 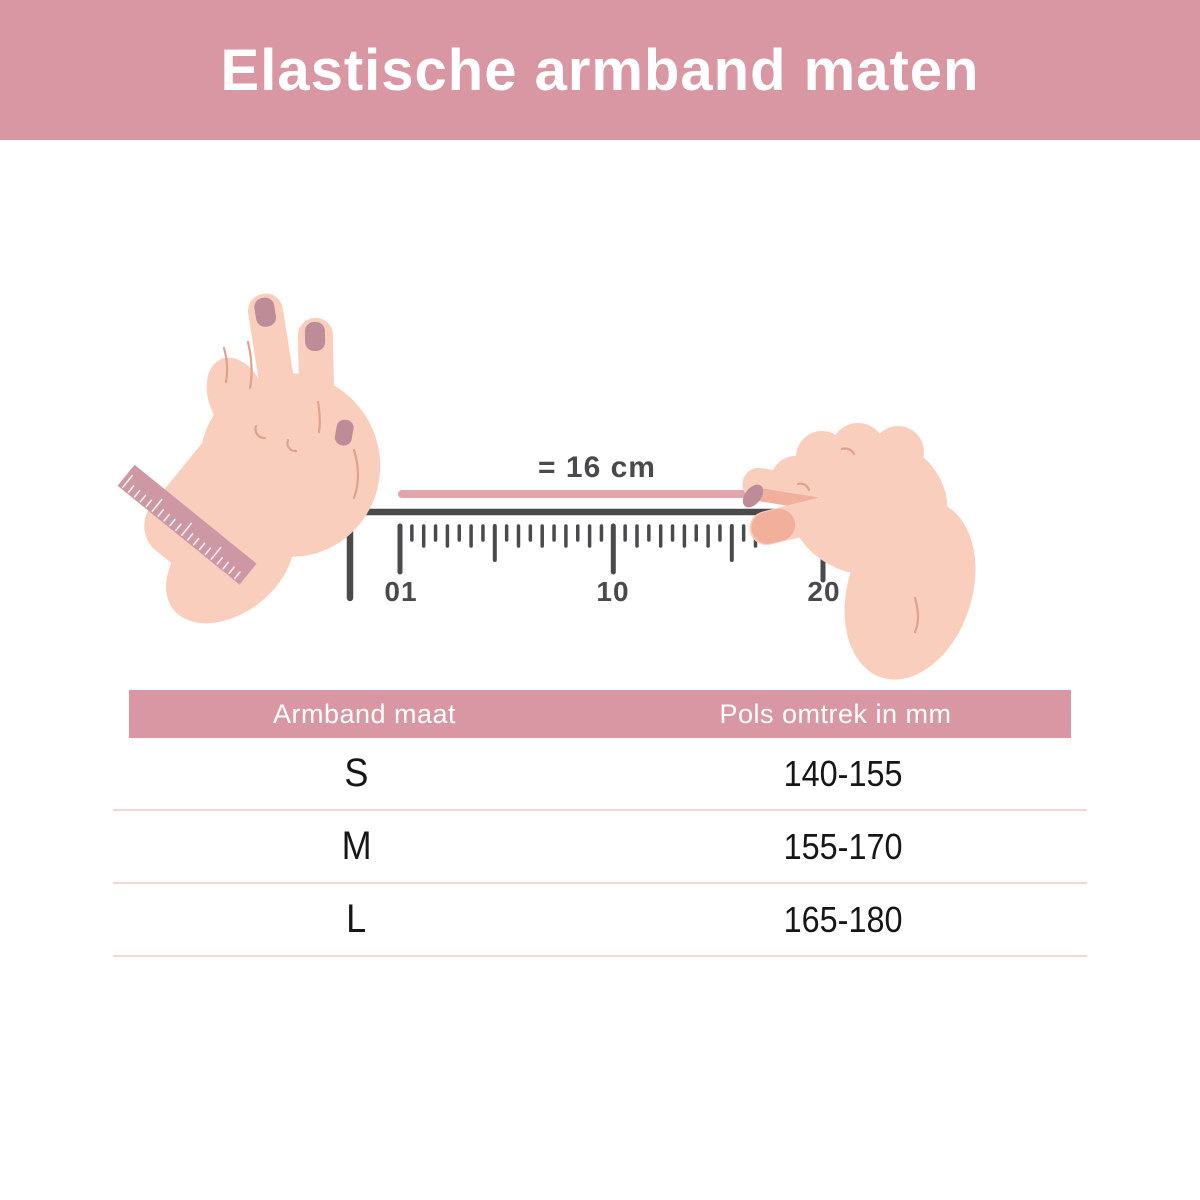 I want to click on size-value: M, so click(x=356, y=846).